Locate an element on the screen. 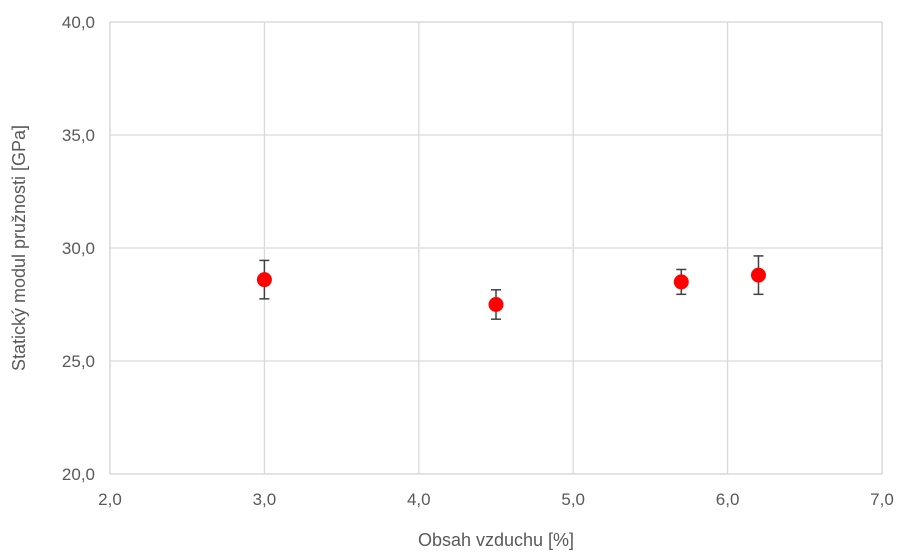  y-tick-label: 20,0 is located at coordinates (78, 474).